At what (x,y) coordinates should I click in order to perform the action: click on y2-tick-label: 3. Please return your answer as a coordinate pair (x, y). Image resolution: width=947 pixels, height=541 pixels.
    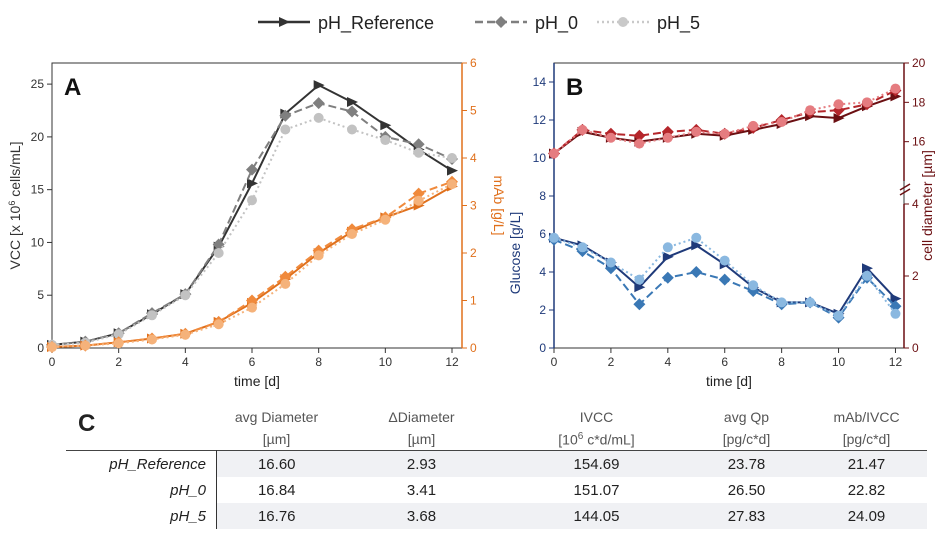
    Looking at the image, I should click on (473, 206).